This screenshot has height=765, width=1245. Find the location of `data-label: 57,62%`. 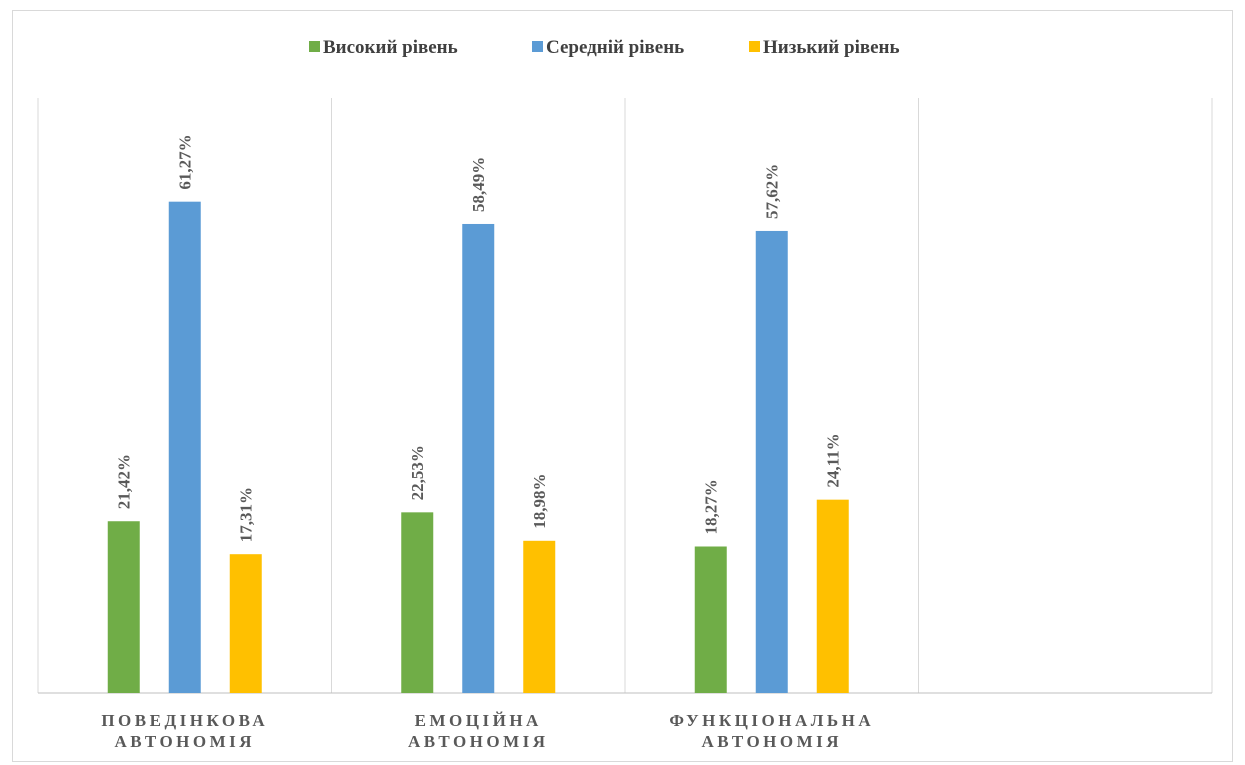

data-label: 57,62% is located at coordinates (772, 191).